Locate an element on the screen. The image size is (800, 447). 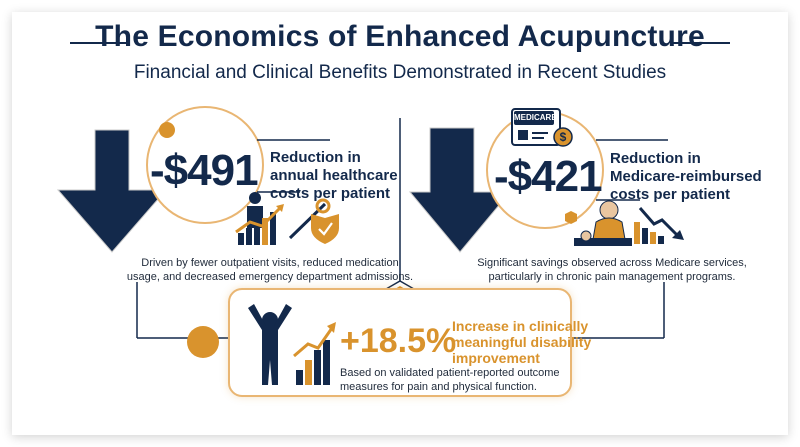
right-stat-value: -$421 is located at coordinates (548, 176).